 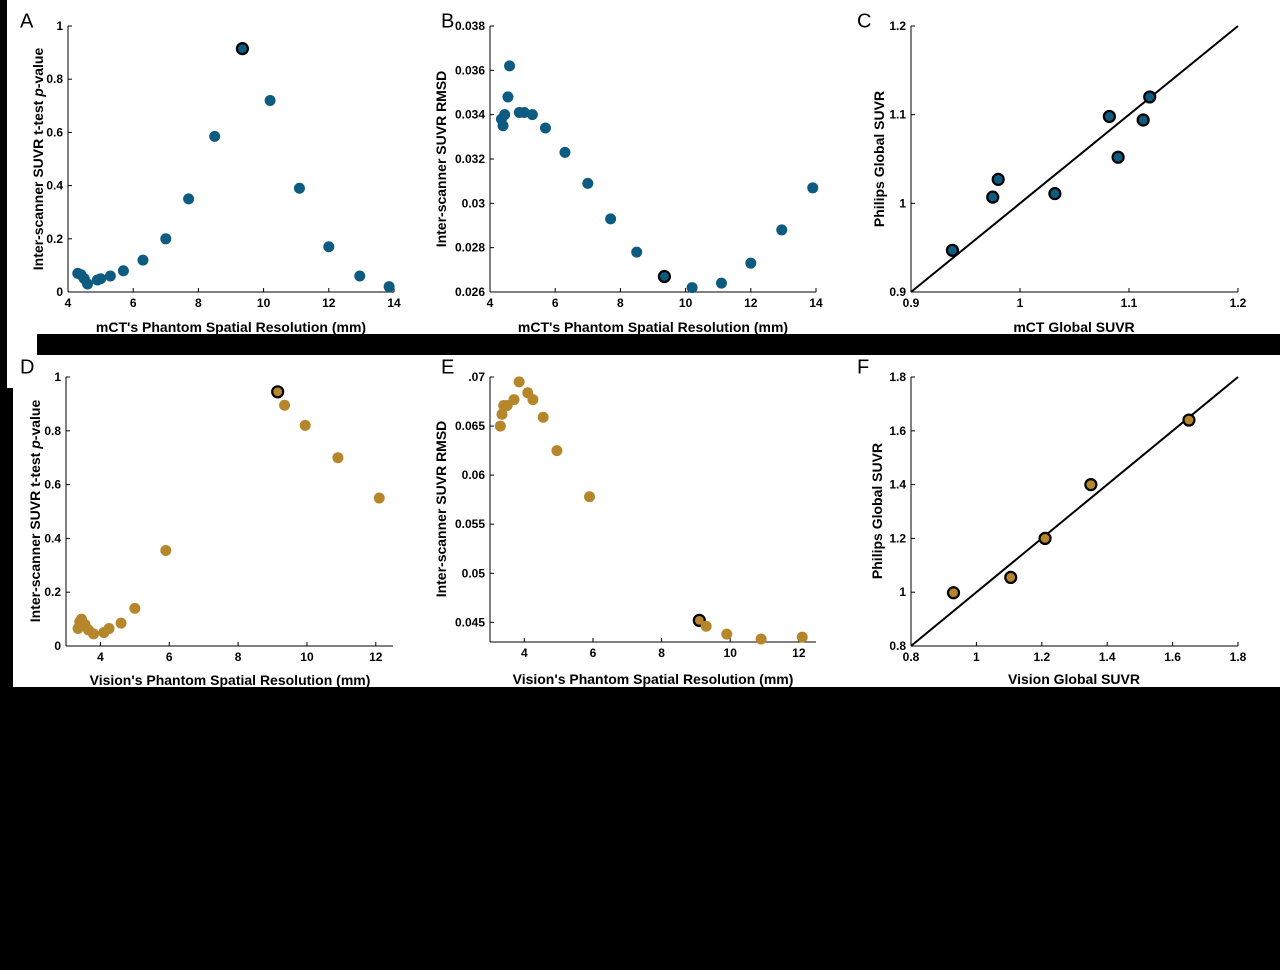 I want to click on separator-bar-c, so click(x=1079, y=343).